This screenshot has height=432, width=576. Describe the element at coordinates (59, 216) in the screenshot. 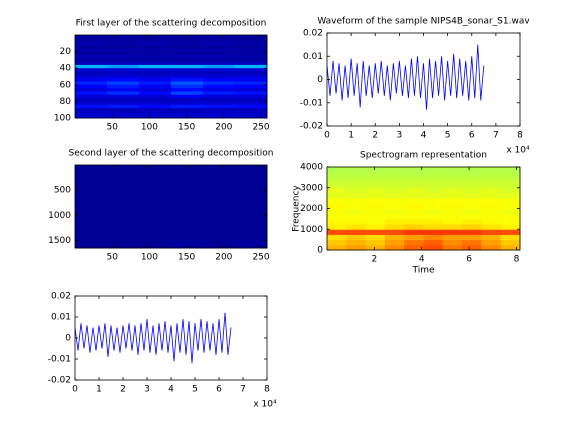

I see `y-tick-label: 1000` at that location.